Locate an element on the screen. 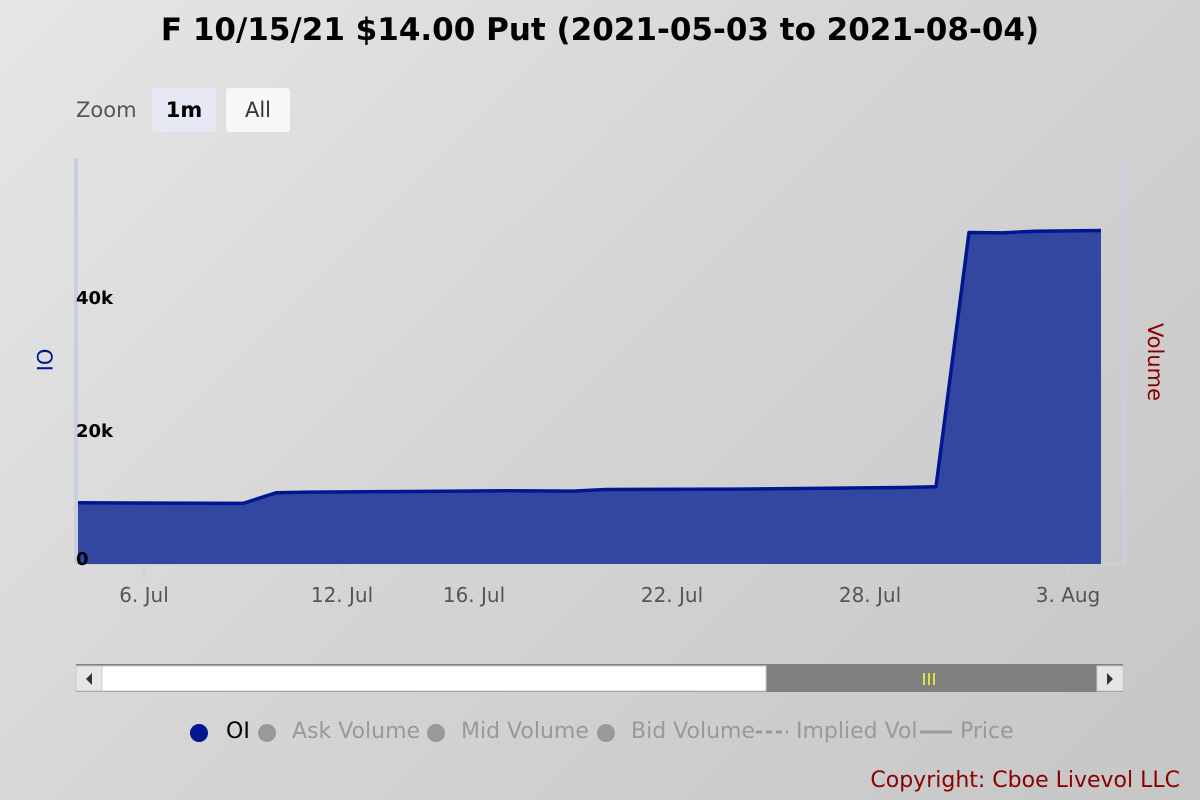  x-tick-label-0: 6. Jul is located at coordinates (144, 595).